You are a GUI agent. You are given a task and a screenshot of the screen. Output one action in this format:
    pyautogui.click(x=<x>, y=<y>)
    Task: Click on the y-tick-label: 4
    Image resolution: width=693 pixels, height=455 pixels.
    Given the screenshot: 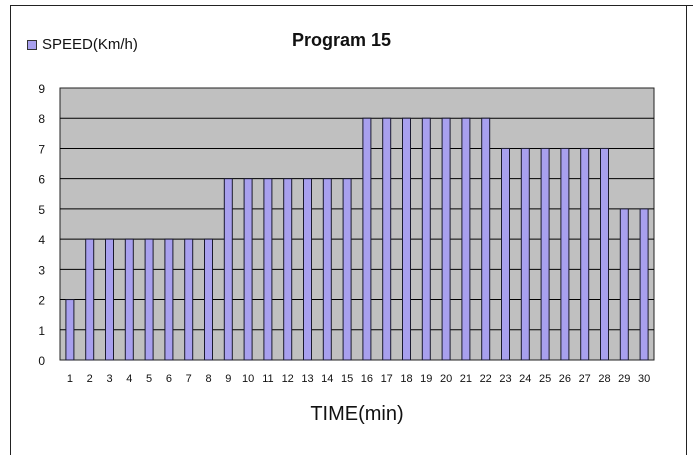 What is the action you would take?
    pyautogui.click(x=41, y=240)
    